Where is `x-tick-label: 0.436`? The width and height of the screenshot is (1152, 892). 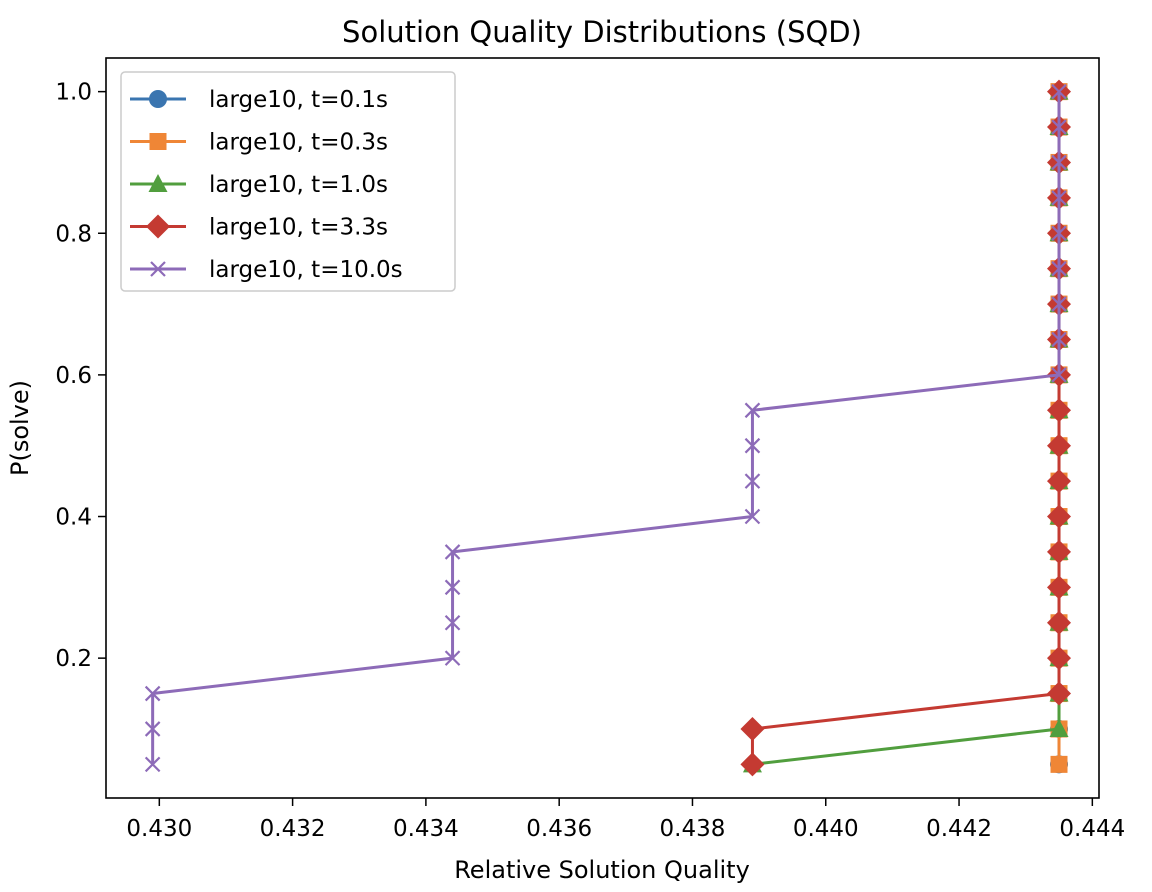 x-tick-label: 0.436 is located at coordinates (559, 829).